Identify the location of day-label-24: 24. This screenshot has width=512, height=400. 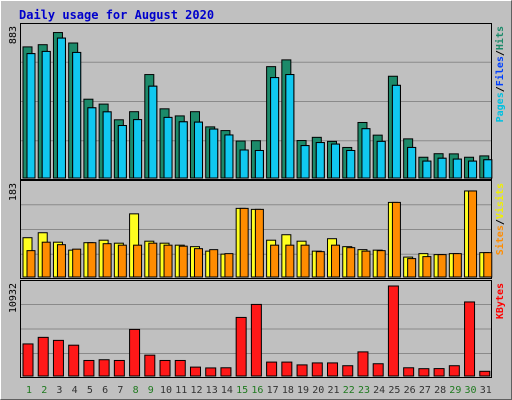
(379, 390).